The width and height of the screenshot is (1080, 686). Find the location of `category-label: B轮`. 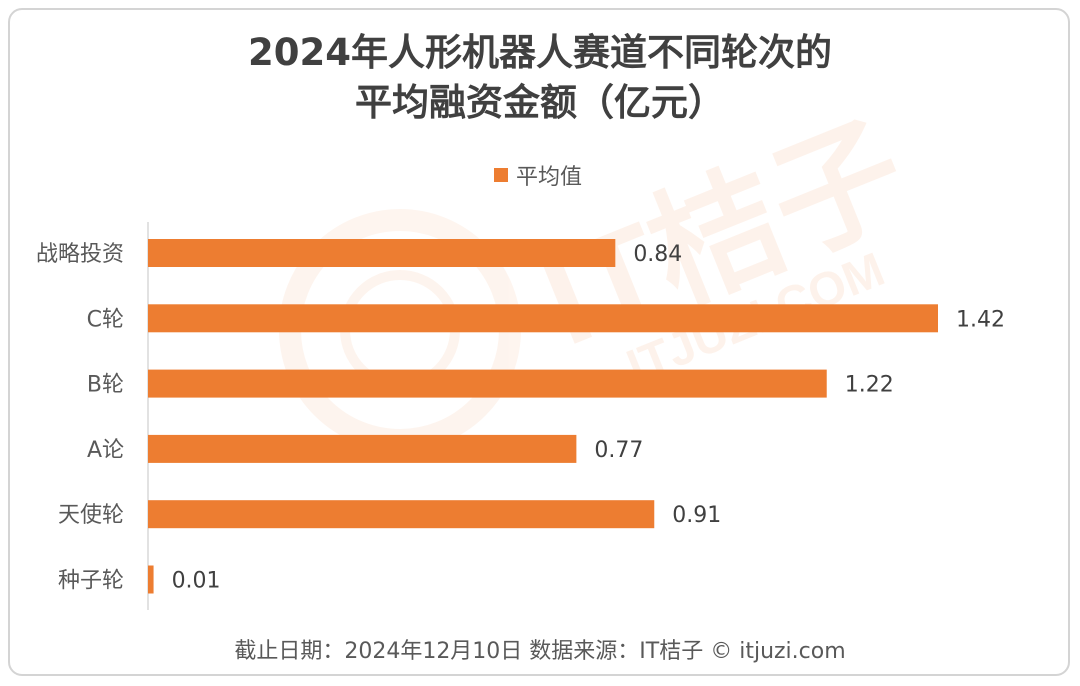

category-label: B轮 is located at coordinates (105, 385).